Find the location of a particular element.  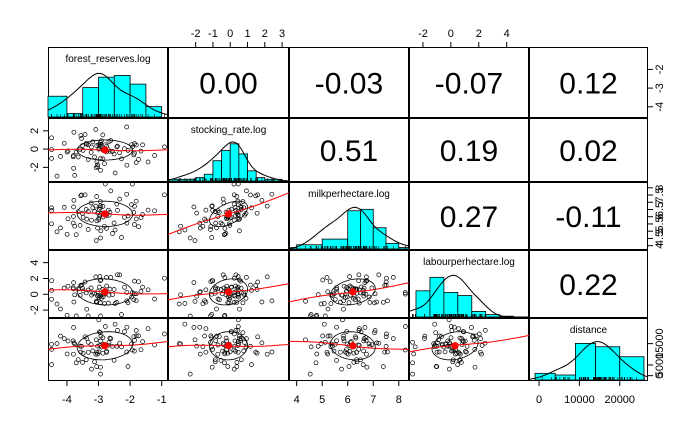

correlation-value: 0.12 is located at coordinates (588, 84).